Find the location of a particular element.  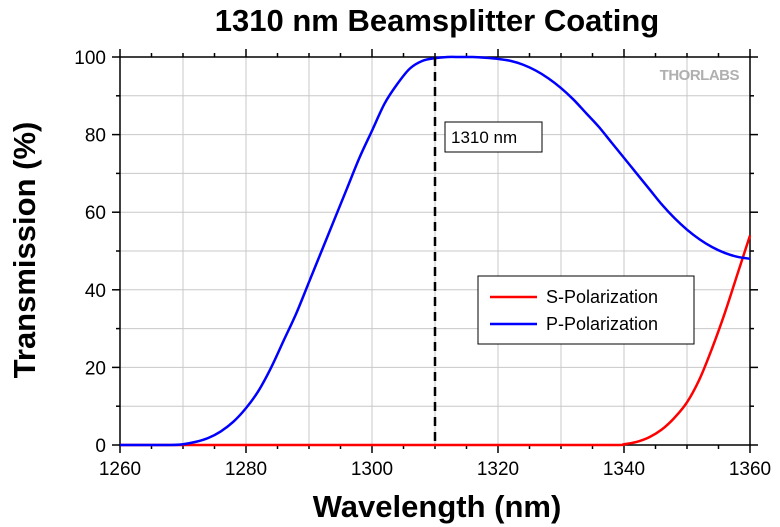

y-axis-title: Transmission (%) is located at coordinates (24, 250).